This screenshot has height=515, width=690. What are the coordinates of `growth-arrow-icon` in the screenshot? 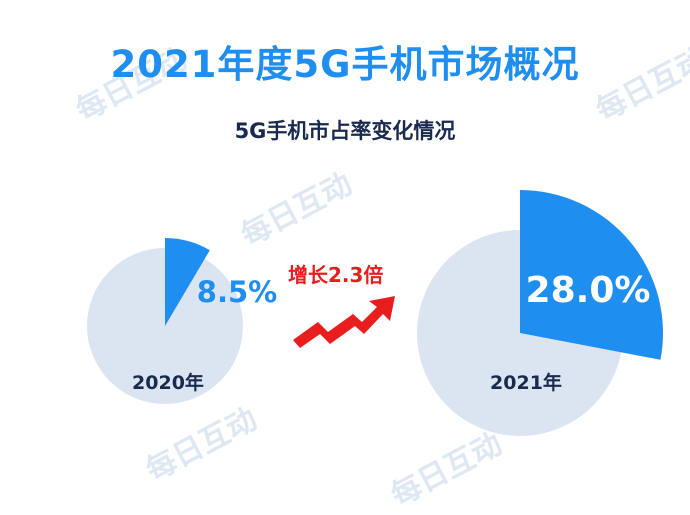 It's located at (344, 322).